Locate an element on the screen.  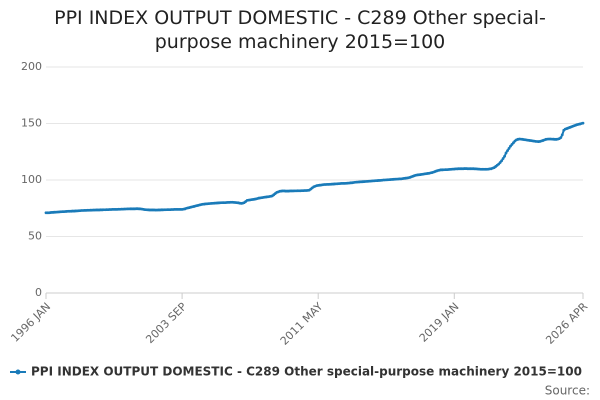
x-tick-label: 1996 JAN is located at coordinates (30, 322).